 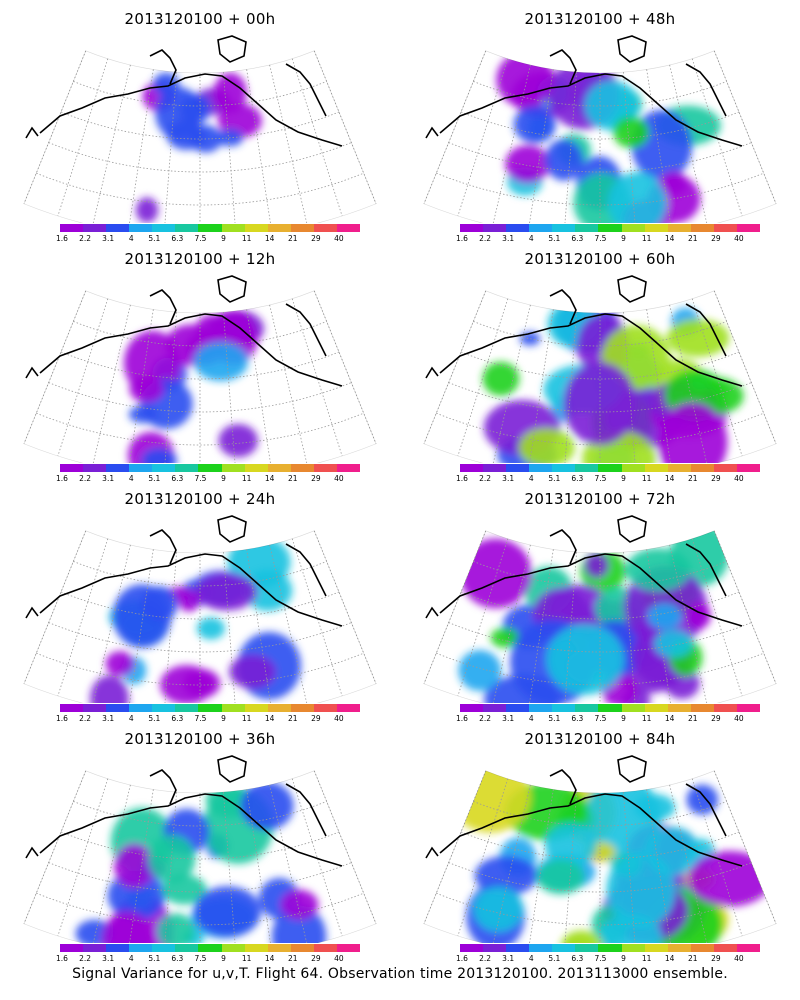 What do you see at coordinates (200, 19) in the screenshot?
I see `panel-title: 2013120100 + 00h` at bounding box center [200, 19].